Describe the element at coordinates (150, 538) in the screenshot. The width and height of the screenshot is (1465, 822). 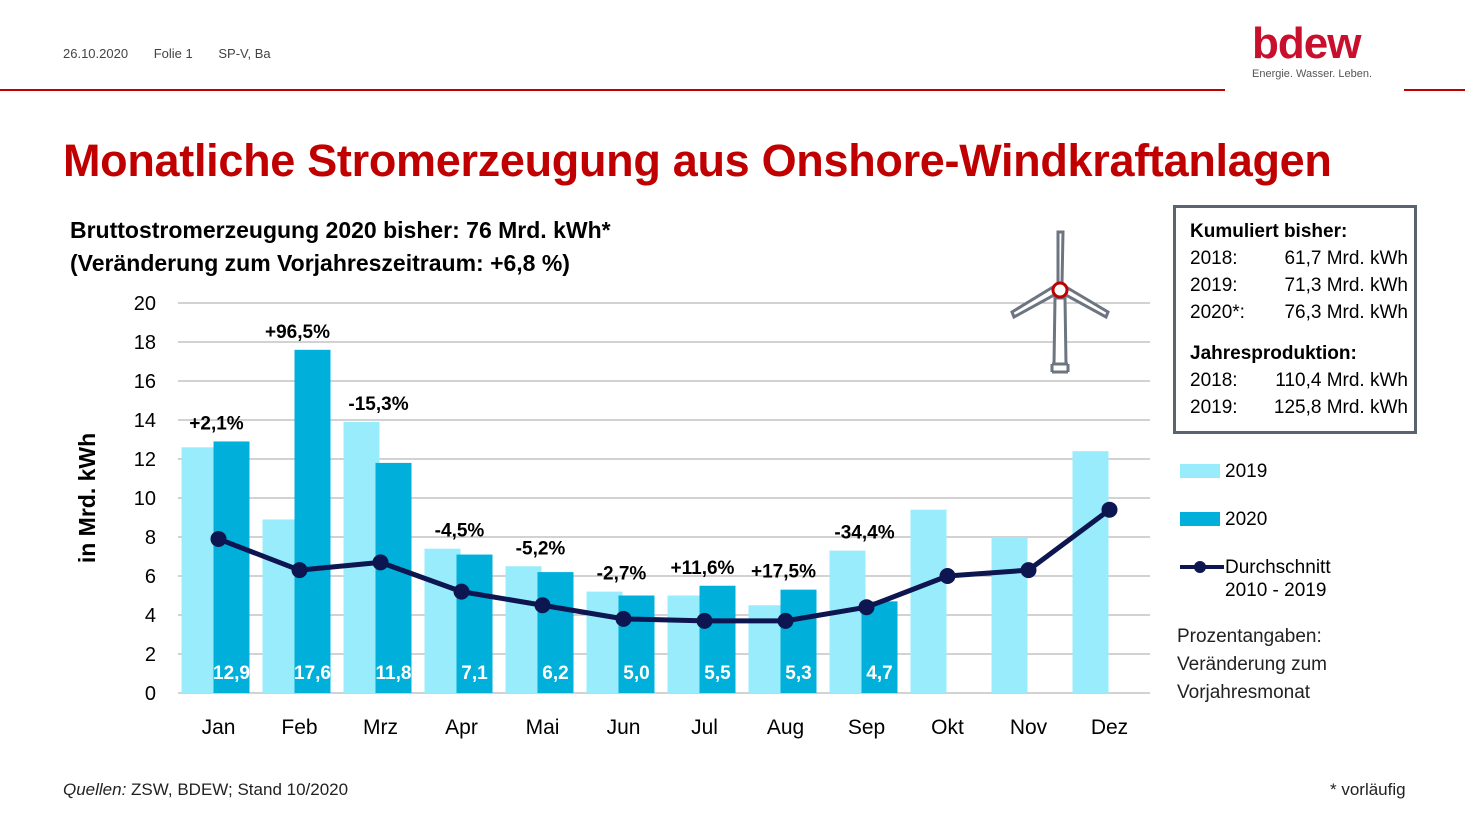
I see `y-tick-label: 8` at that location.